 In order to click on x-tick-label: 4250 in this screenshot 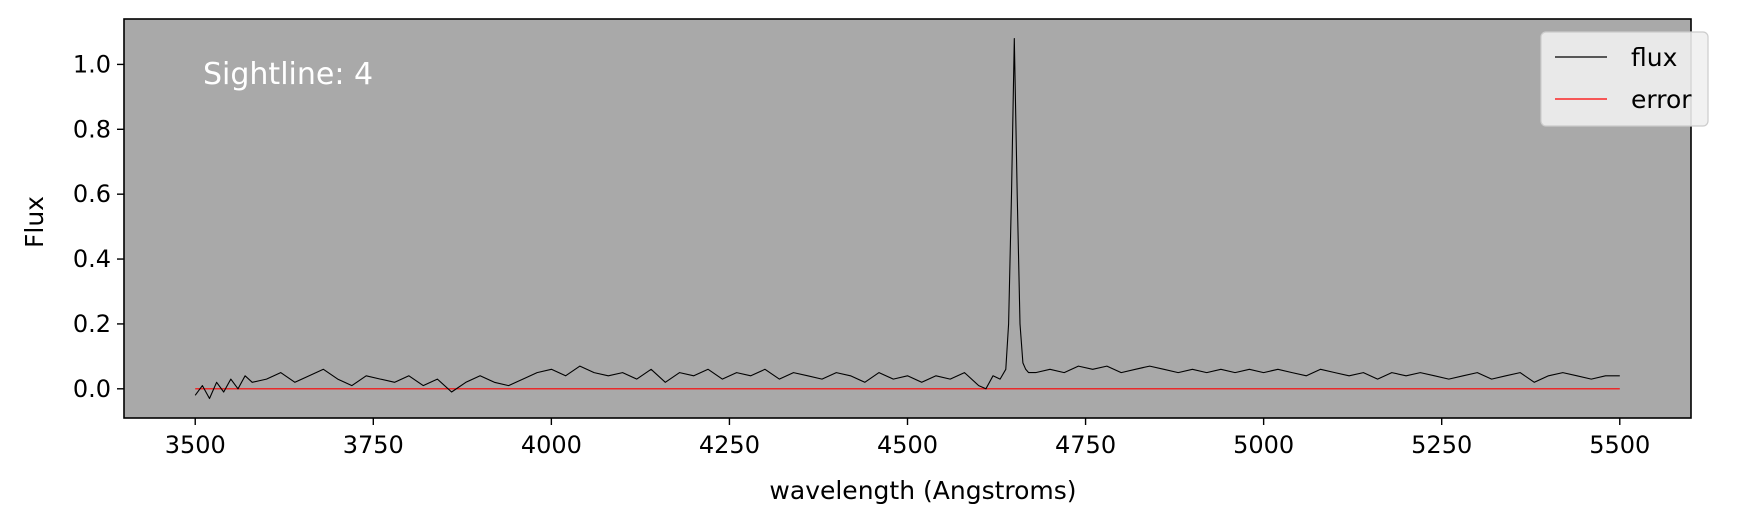, I will do `click(729, 445)`.